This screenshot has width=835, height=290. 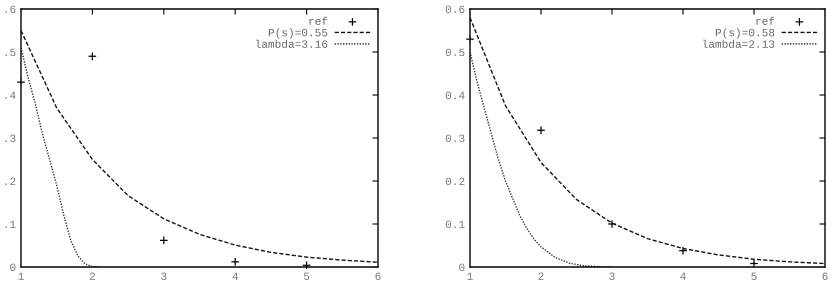 I want to click on y-tick-label: .4, so click(x=10, y=96).